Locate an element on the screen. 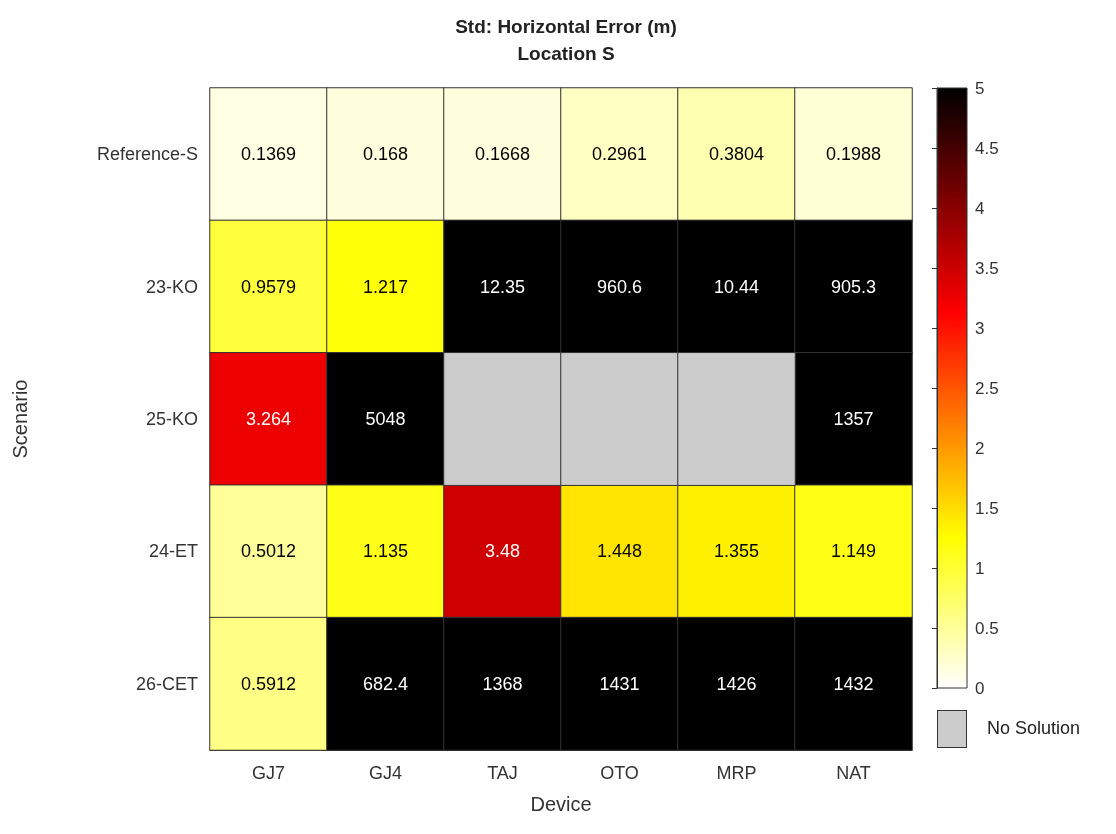 The height and width of the screenshot is (834, 1116). data-label: 3.264 is located at coordinates (268, 419).